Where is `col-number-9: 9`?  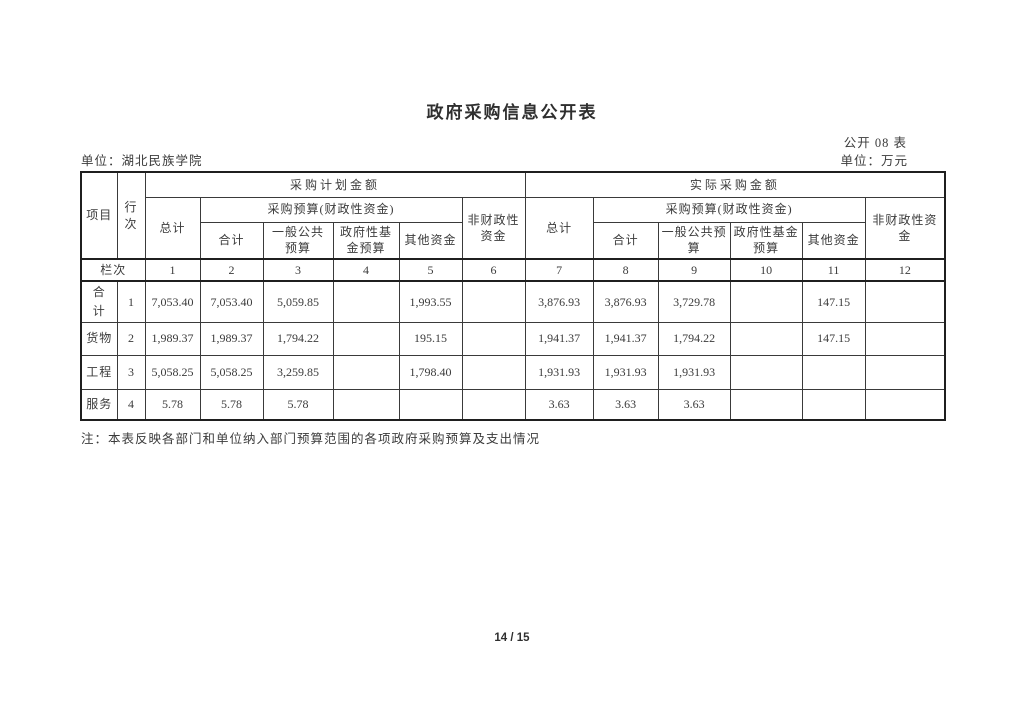
col-number-9: 9 is located at coordinates (694, 270).